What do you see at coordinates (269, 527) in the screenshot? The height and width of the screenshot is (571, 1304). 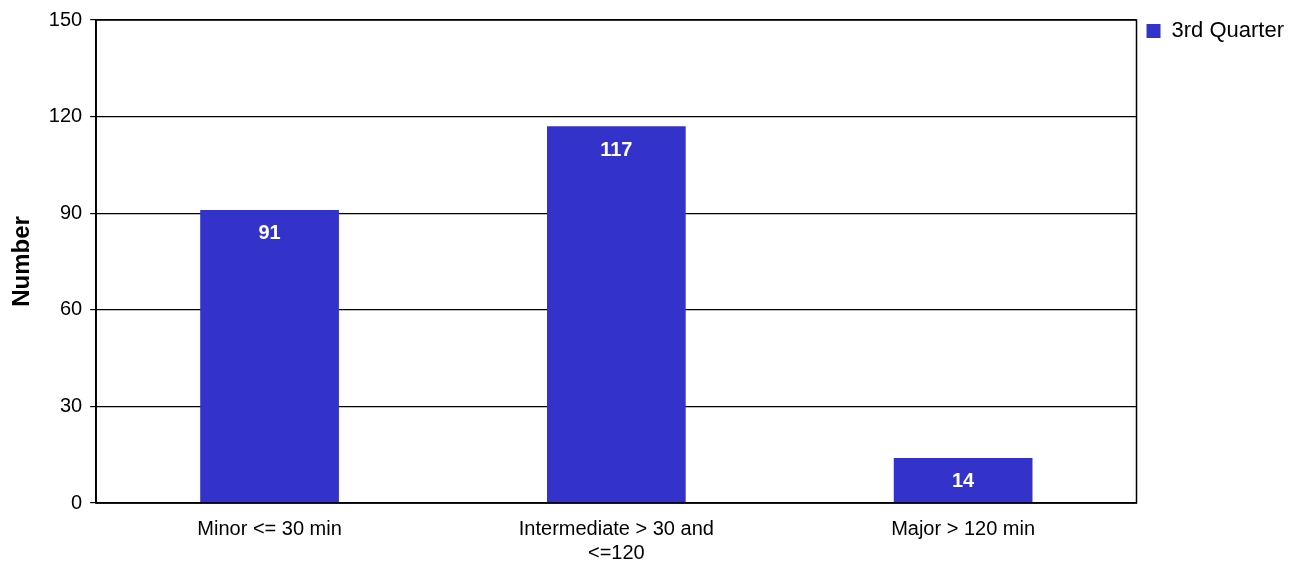 I see `x-tick-label: Minor <= 30 min` at bounding box center [269, 527].